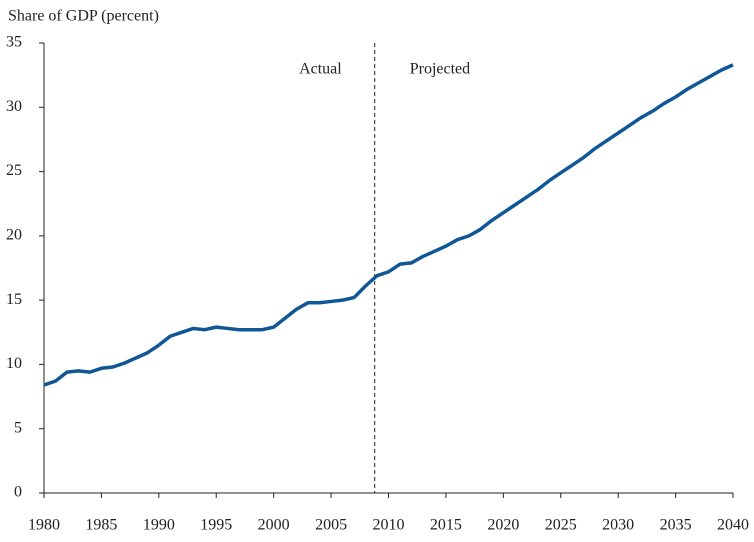 This screenshot has height=542, width=754. Describe the element at coordinates (14, 363) in the screenshot. I see `y-tick-label: 10` at that location.